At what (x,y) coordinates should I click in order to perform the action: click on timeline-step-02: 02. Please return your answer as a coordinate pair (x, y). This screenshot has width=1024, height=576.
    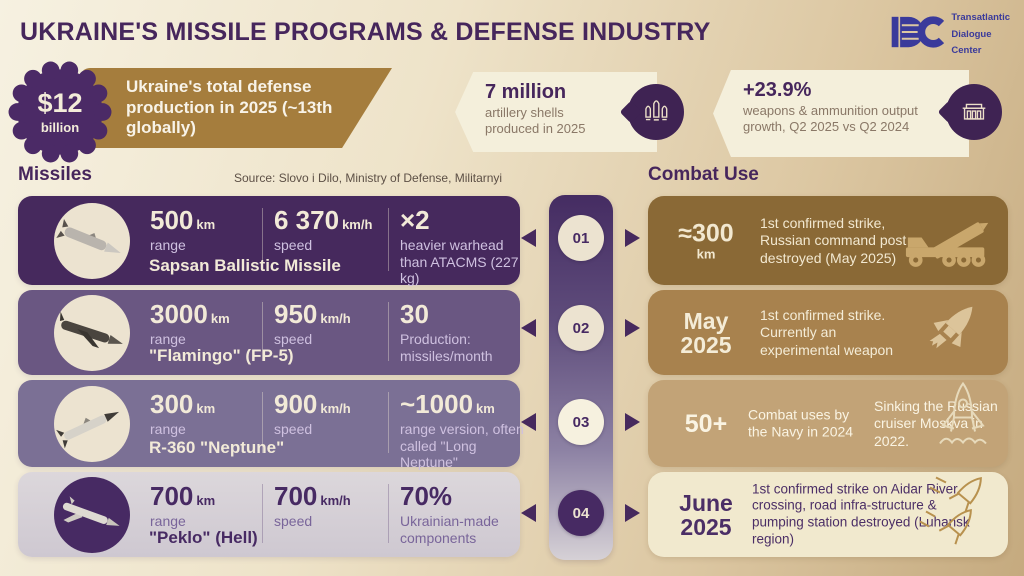
    Looking at the image, I should click on (581, 328).